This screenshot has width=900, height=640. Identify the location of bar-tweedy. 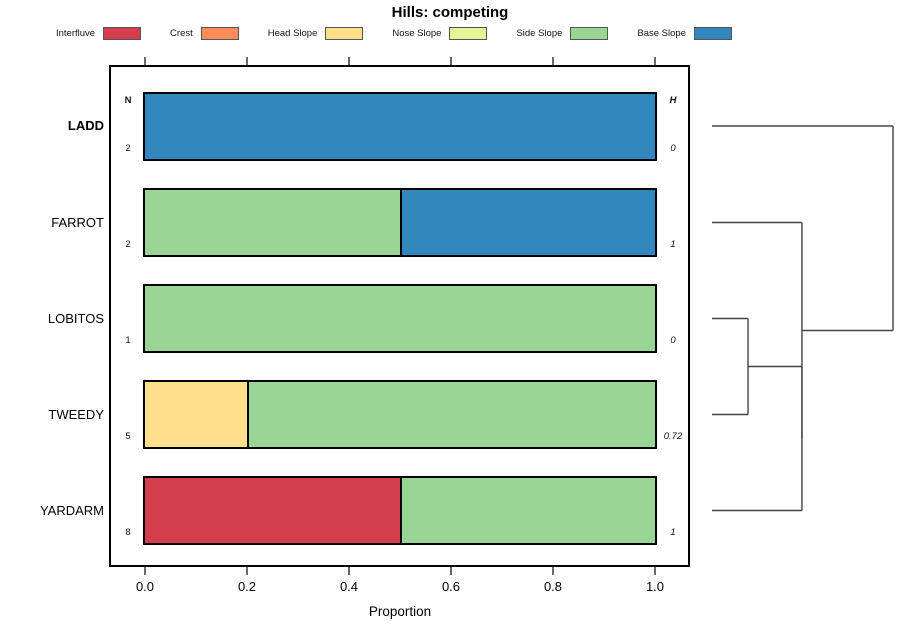
(400, 414).